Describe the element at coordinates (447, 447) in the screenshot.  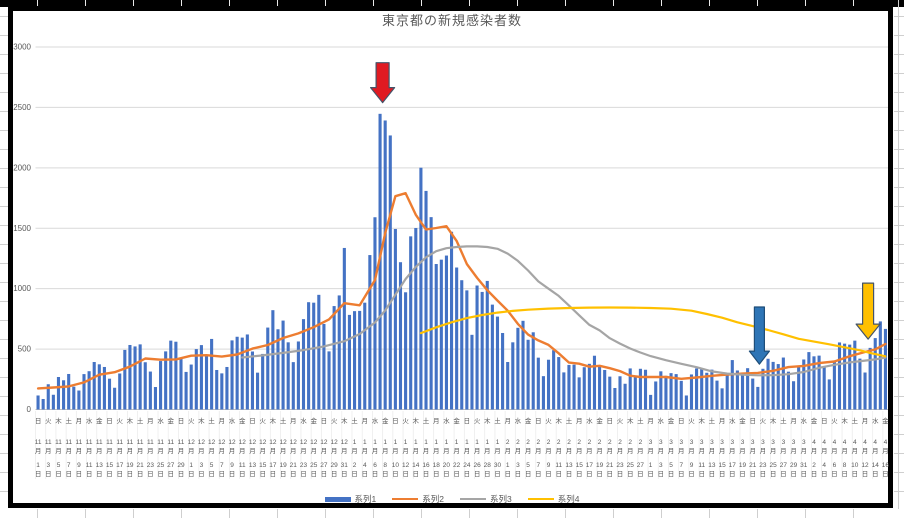
I see `x-tick-label: 水 1 月 20 日` at that location.